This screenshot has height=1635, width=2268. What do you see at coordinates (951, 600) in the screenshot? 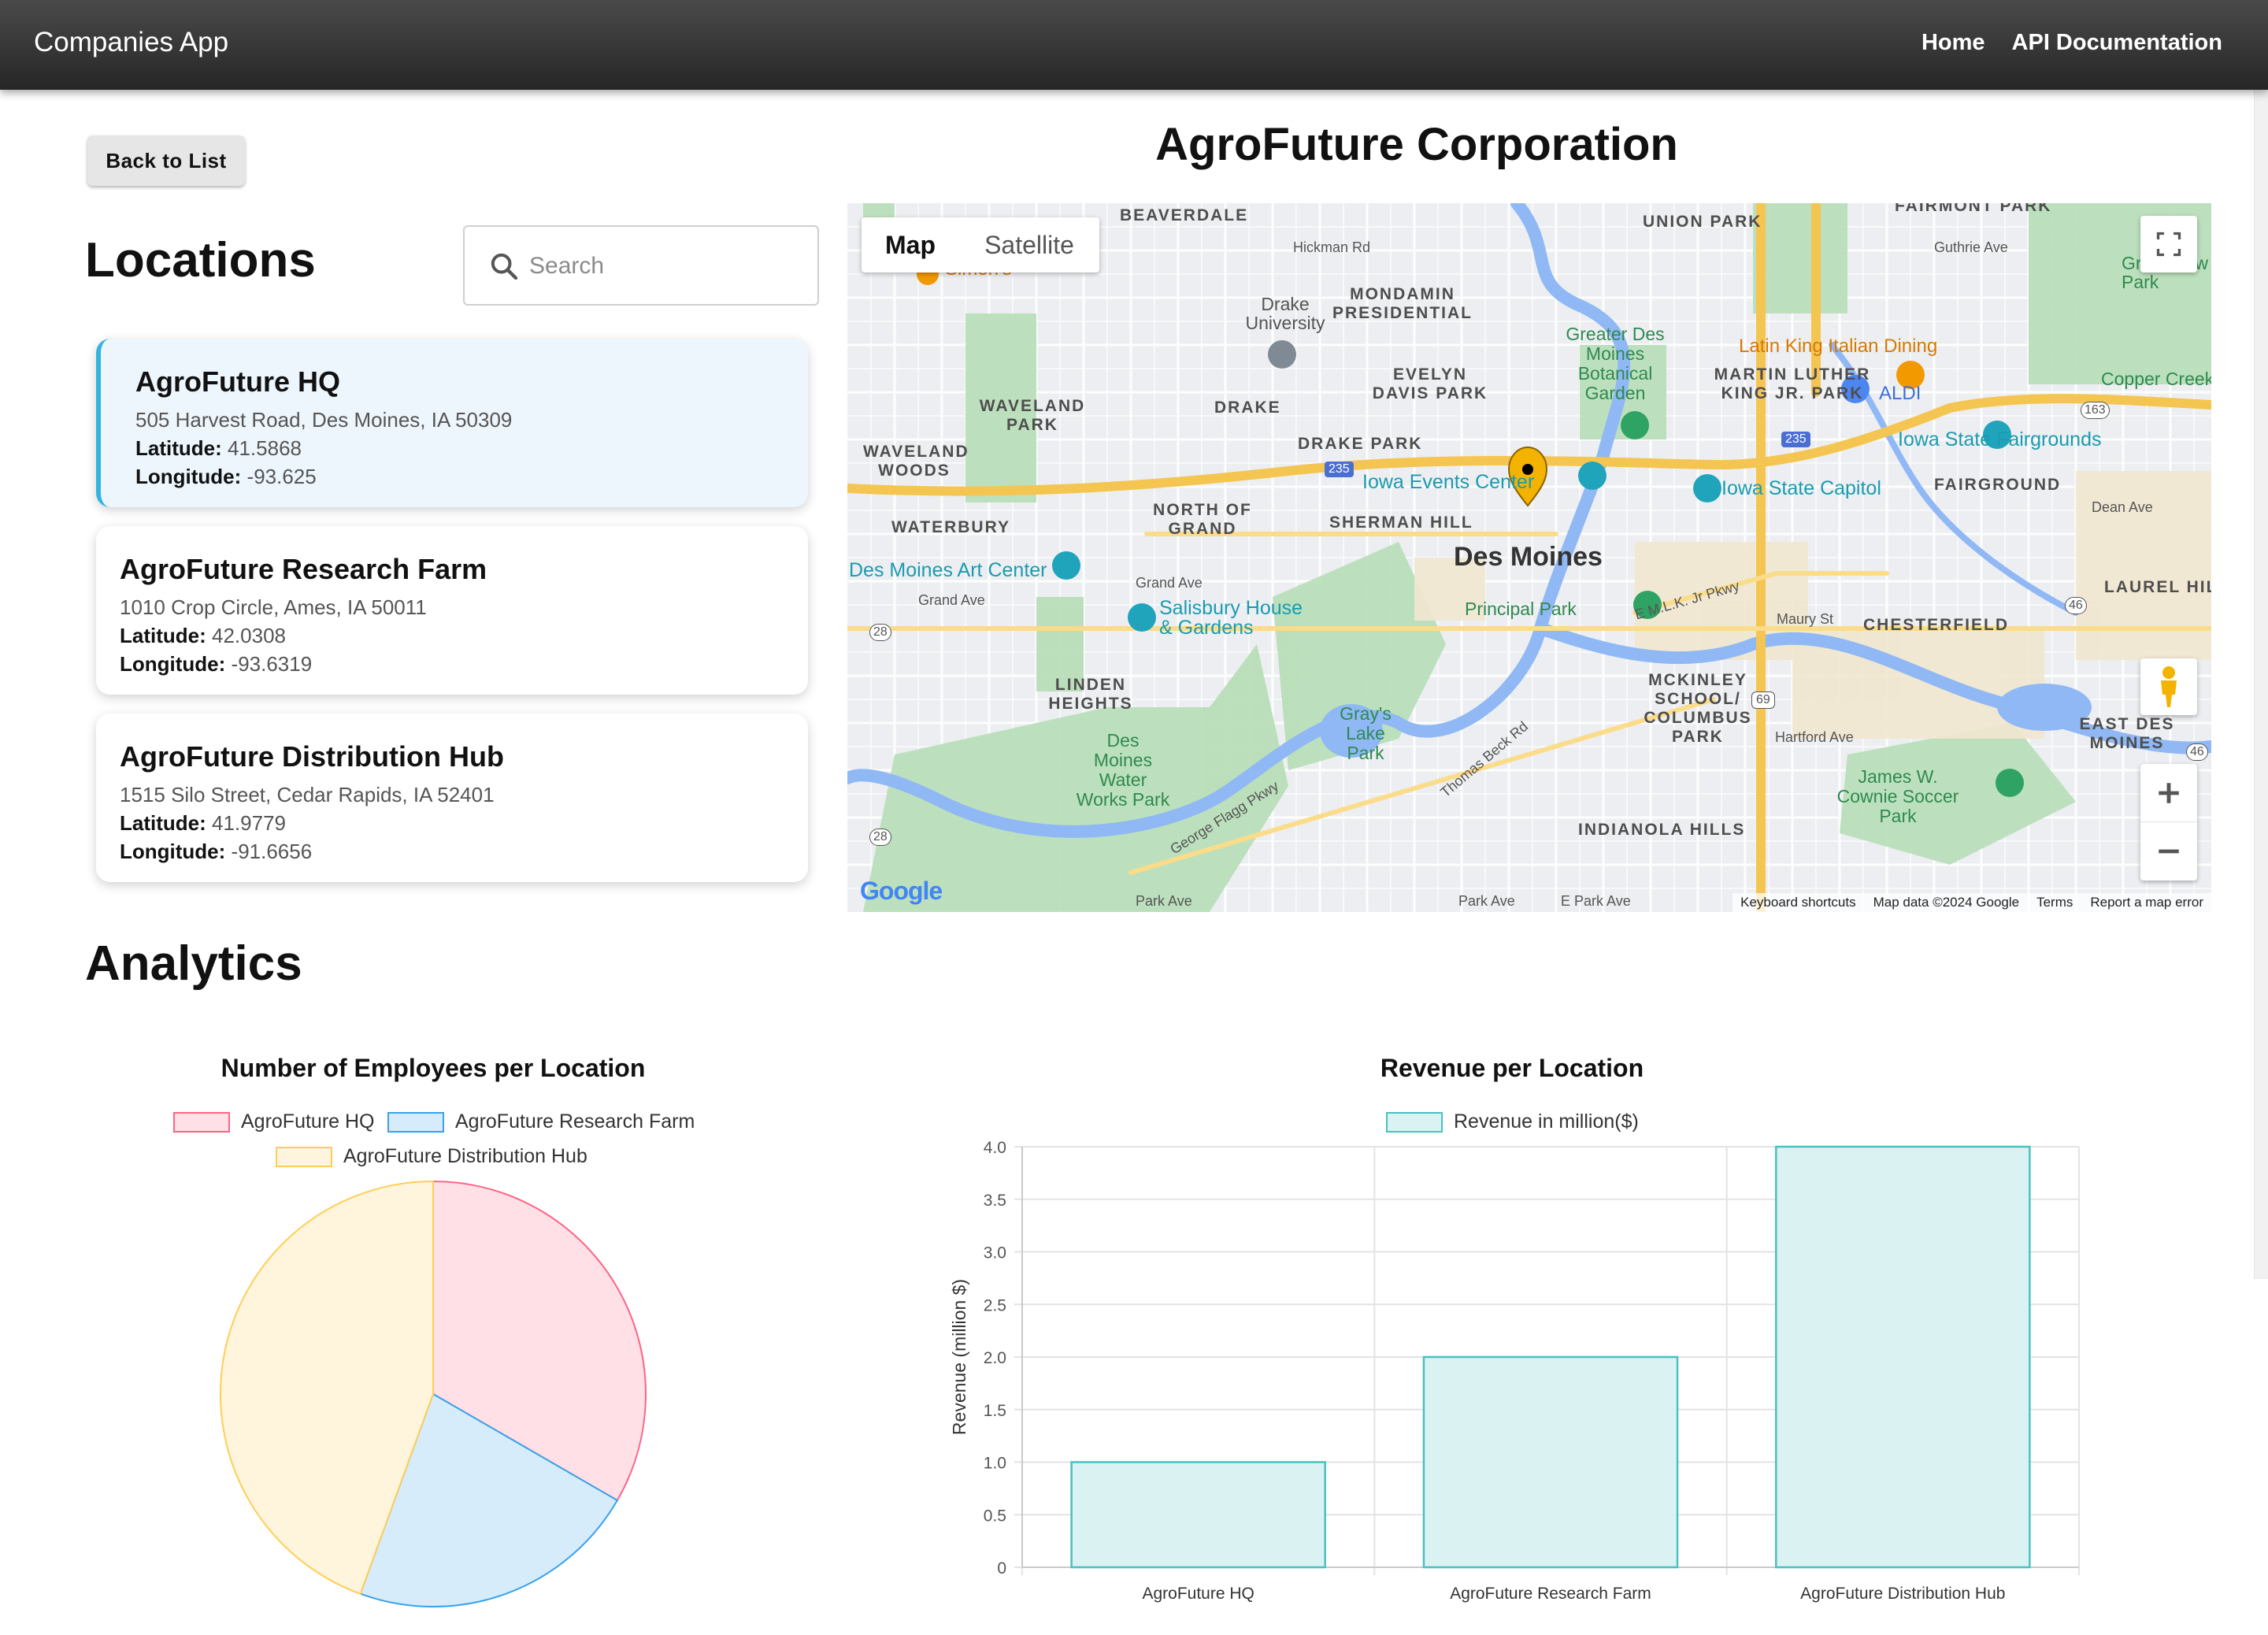
I see `map-label-grand-ave: Grand Ave` at bounding box center [951, 600].